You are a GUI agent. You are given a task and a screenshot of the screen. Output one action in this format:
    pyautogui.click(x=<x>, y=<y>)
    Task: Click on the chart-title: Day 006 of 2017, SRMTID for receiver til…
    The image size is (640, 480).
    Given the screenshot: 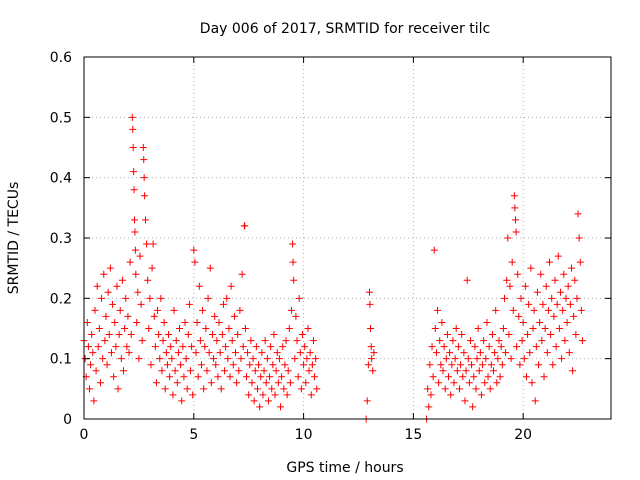 What is the action you would take?
    pyautogui.click(x=345, y=29)
    